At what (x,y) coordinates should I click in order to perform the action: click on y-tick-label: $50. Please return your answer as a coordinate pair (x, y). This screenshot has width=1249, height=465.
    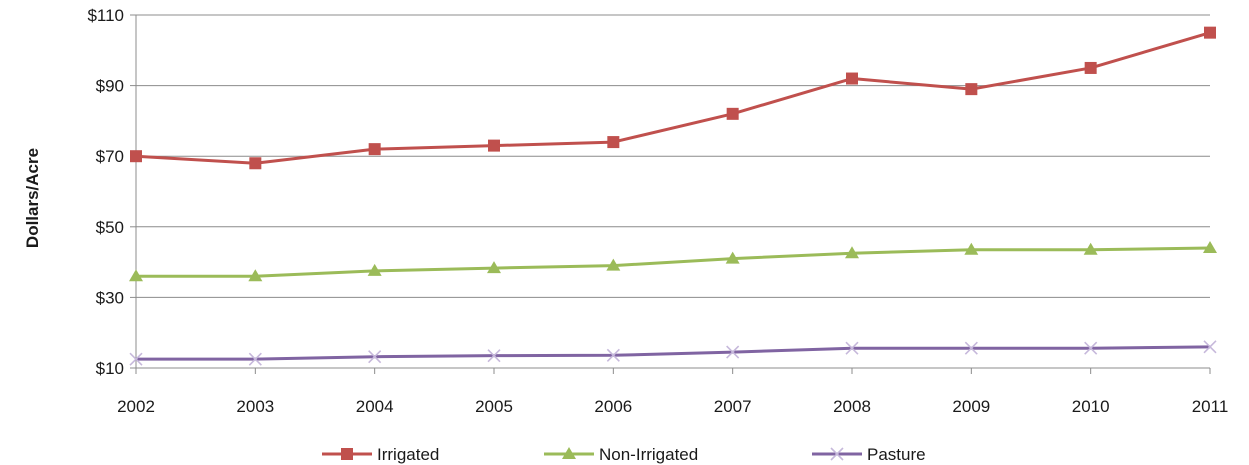
    Looking at the image, I should click on (110, 227).